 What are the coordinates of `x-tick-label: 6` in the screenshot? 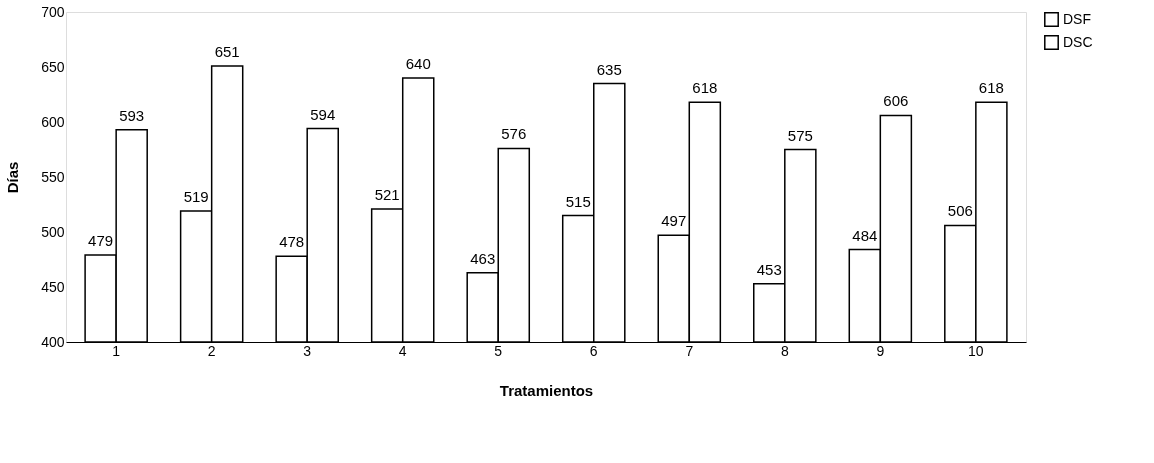 It's located at (593, 350).